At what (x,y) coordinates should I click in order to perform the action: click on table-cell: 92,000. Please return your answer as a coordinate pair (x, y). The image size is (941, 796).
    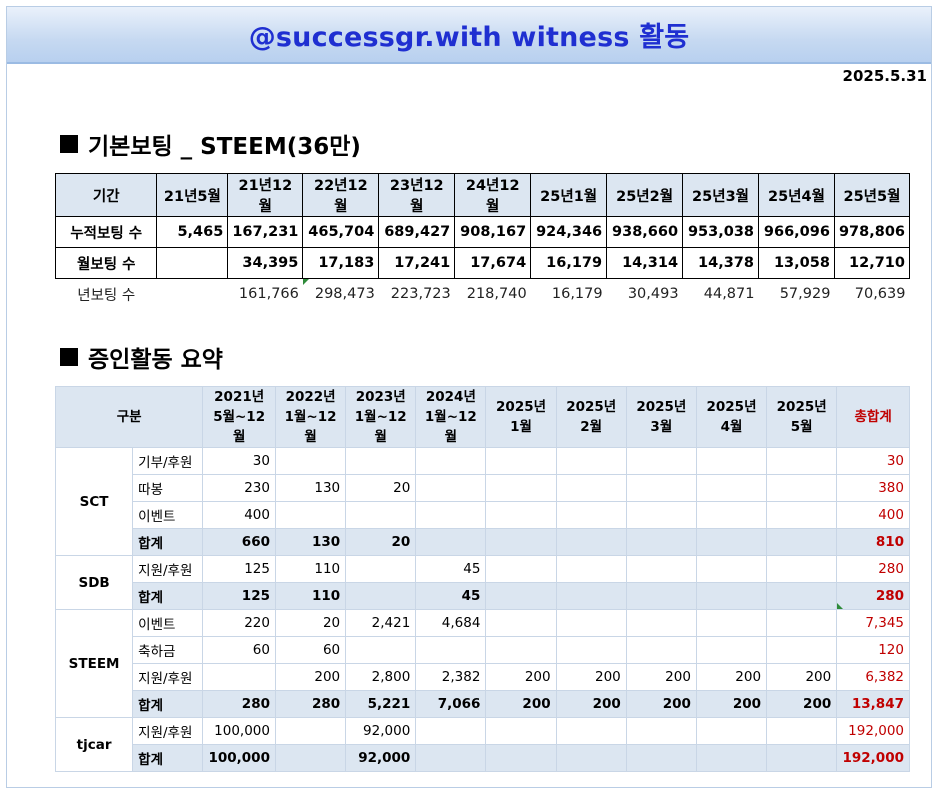
    Looking at the image, I should click on (381, 731).